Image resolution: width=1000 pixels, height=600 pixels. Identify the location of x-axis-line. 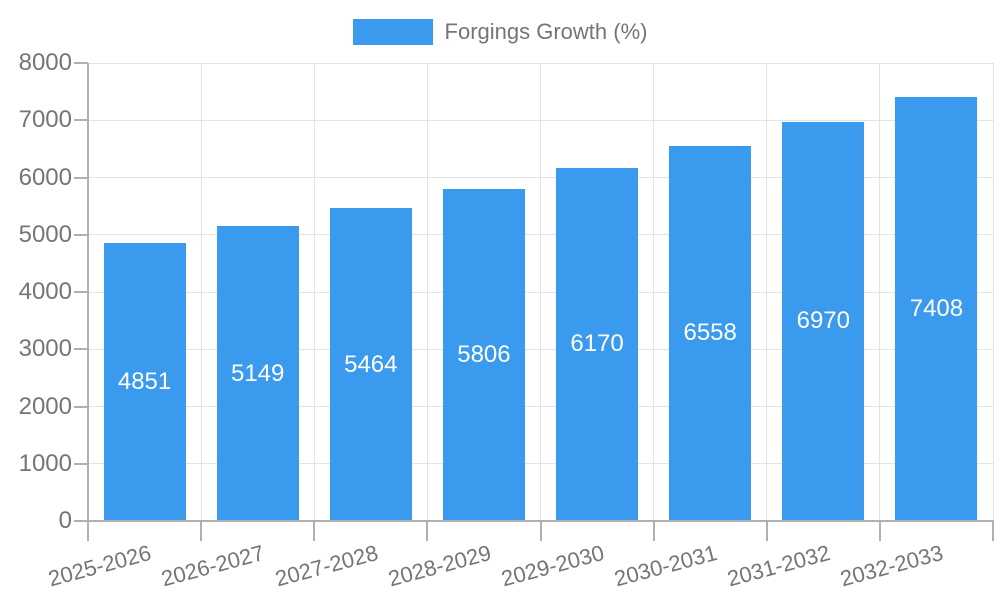
(540, 521).